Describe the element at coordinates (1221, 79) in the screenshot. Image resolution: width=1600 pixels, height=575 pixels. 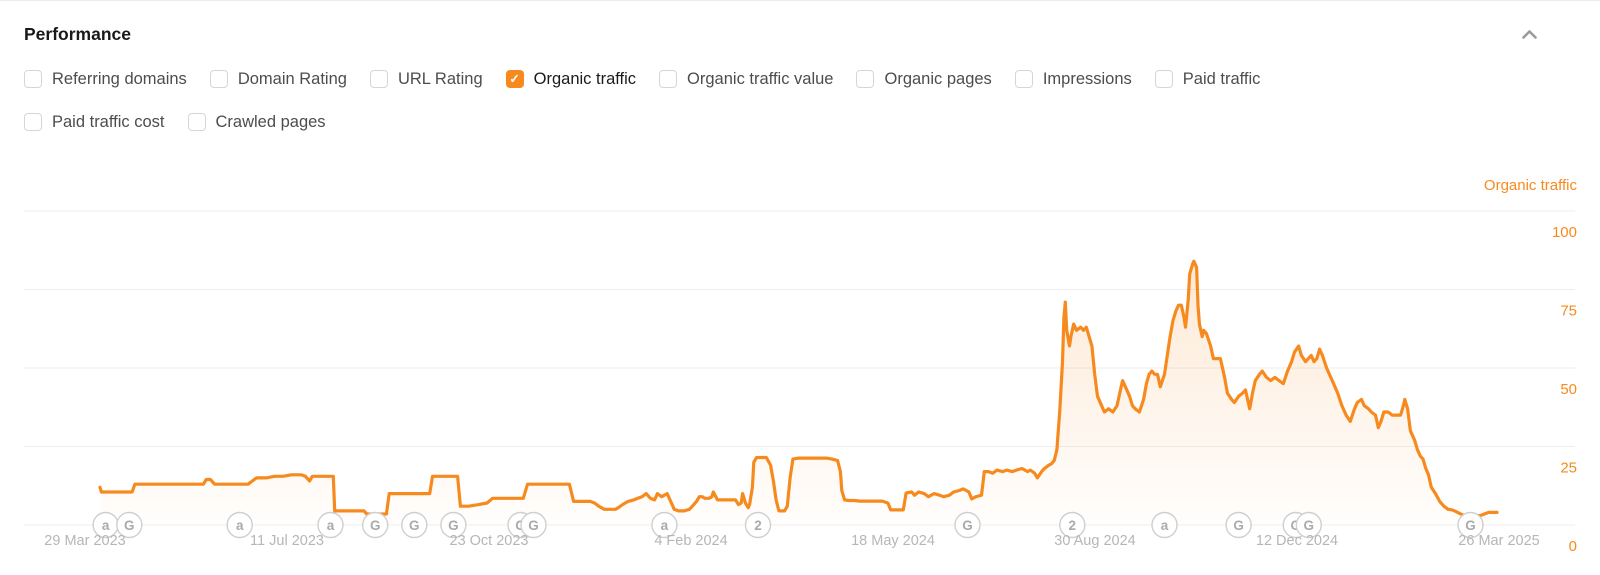
I see `metric-label: Paid traffic` at that location.